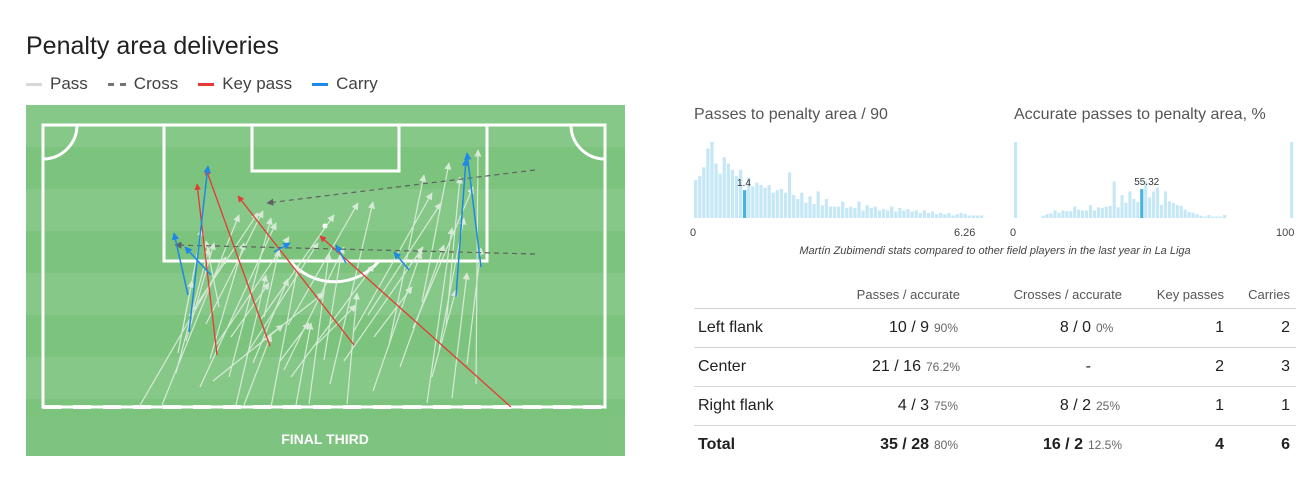 The width and height of the screenshot is (1312, 486). What do you see at coordinates (1219, 444) in the screenshot?
I see `total-key-passes: 4` at bounding box center [1219, 444].